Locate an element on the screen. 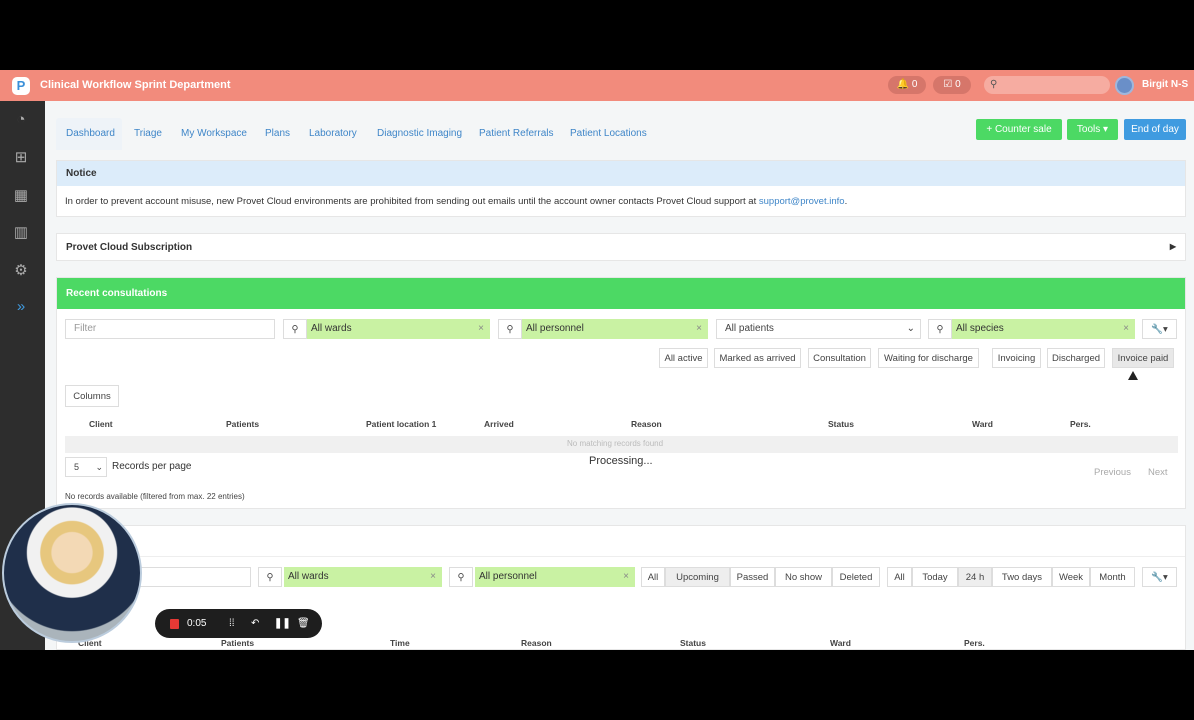 The image size is (1194, 720). global-search-input: ⚲ is located at coordinates (1047, 85).